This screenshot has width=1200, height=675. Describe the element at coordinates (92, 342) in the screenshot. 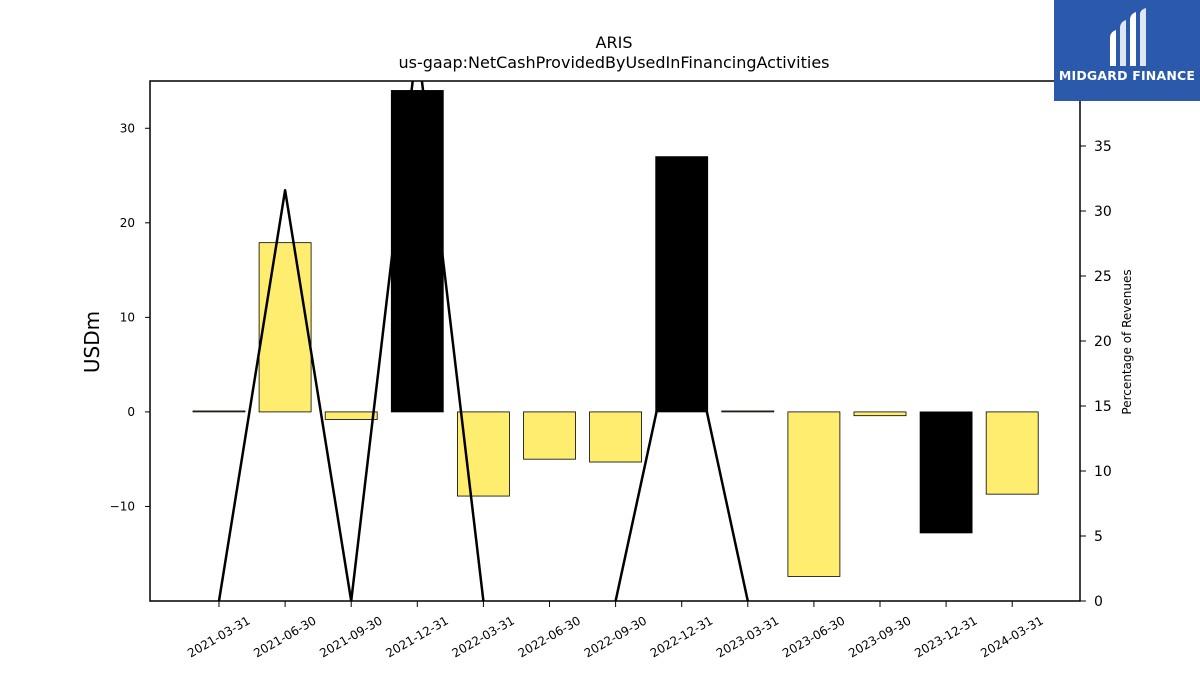

I see `y-axis-label: USDm` at that location.